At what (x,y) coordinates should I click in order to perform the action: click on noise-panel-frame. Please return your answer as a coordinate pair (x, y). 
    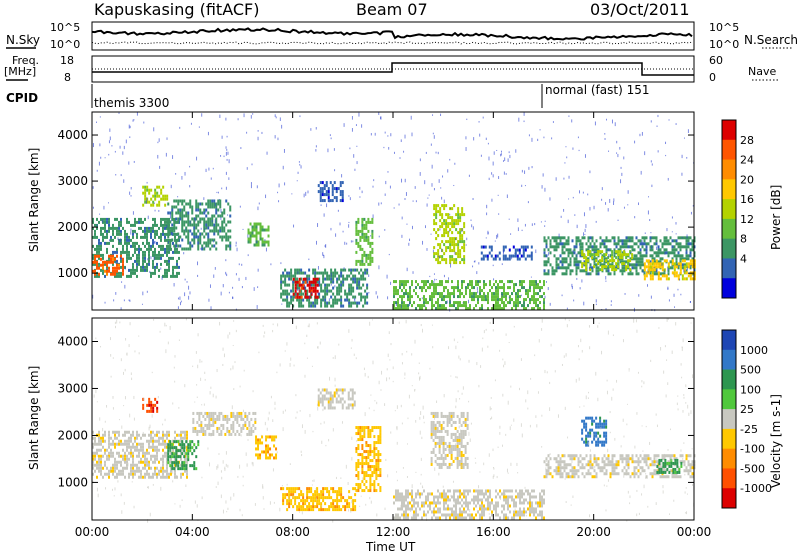
    Looking at the image, I should click on (393, 36).